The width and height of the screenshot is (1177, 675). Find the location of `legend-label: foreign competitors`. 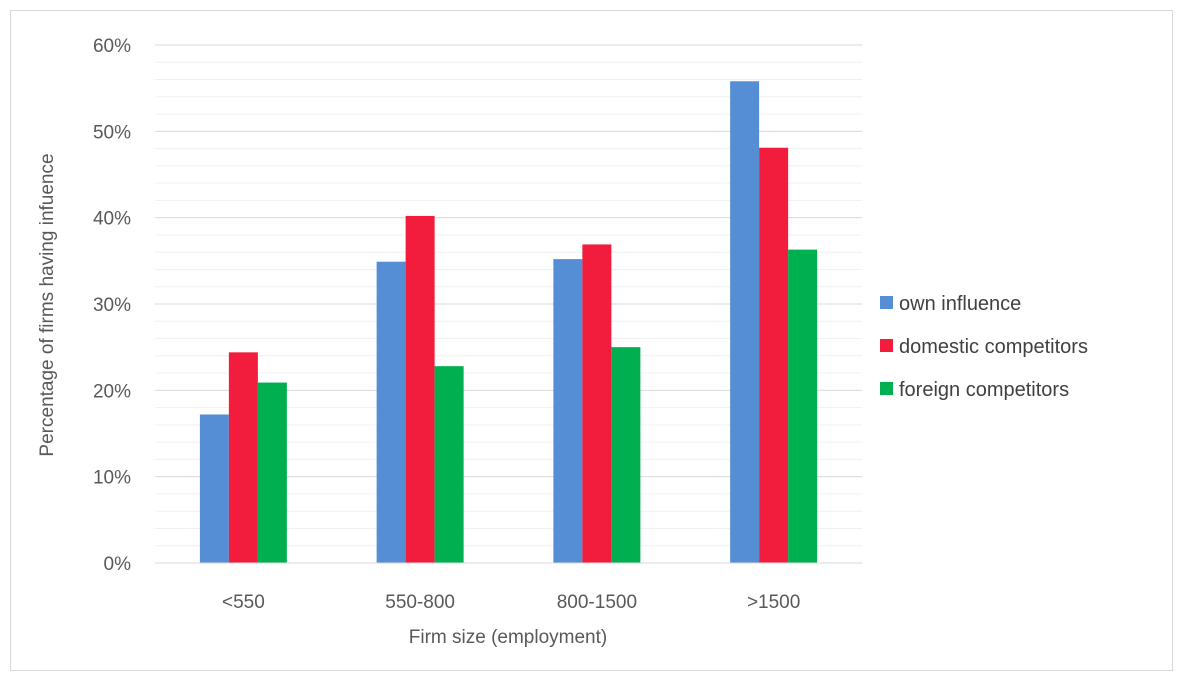

legend-label: foreign competitors is located at coordinates (984, 390).